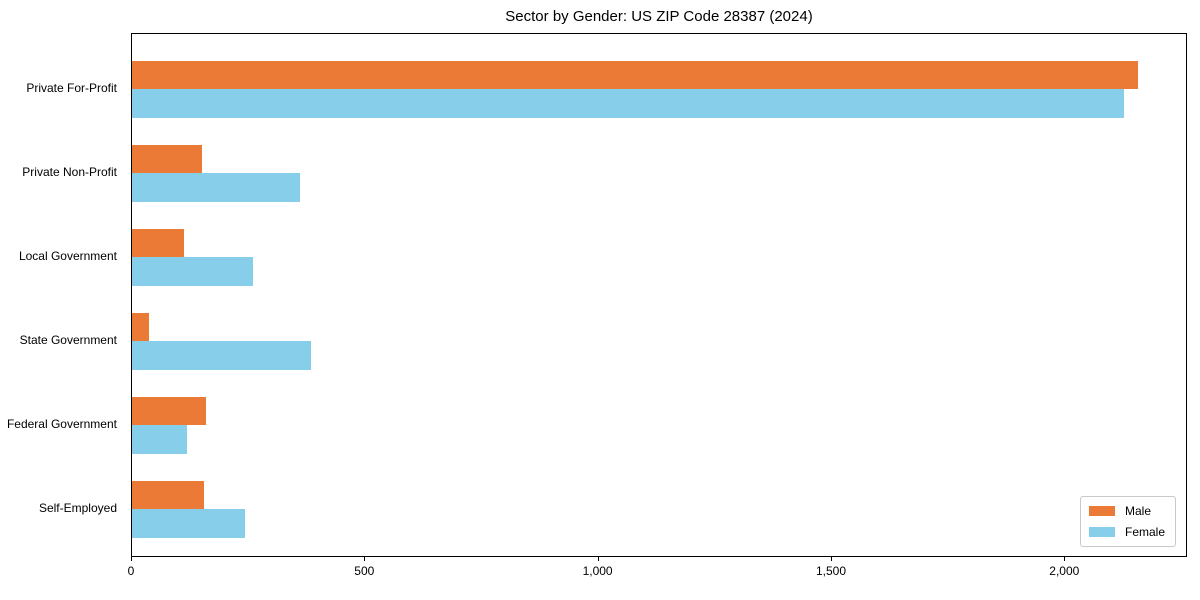  What do you see at coordinates (1137, 511) in the screenshot?
I see `legend-label-male: Male` at bounding box center [1137, 511].